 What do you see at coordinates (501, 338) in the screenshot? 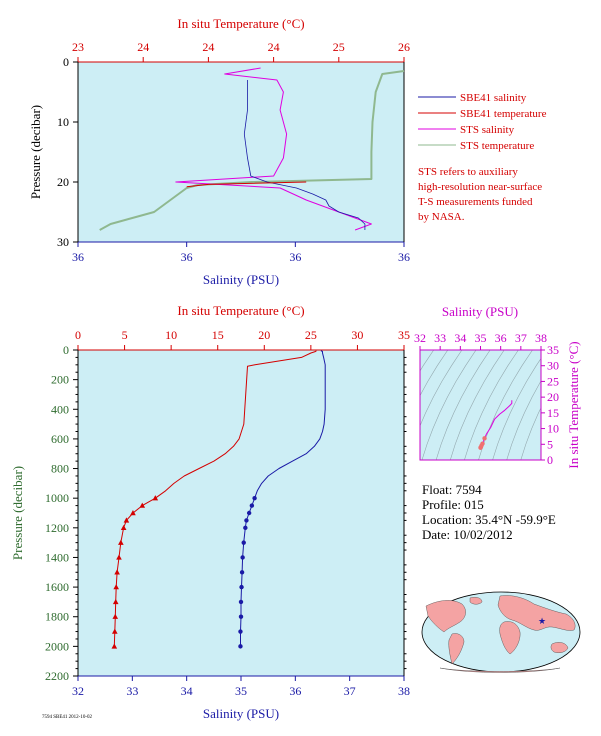
I see `ts-salinity-tick-label: 36` at bounding box center [501, 338].